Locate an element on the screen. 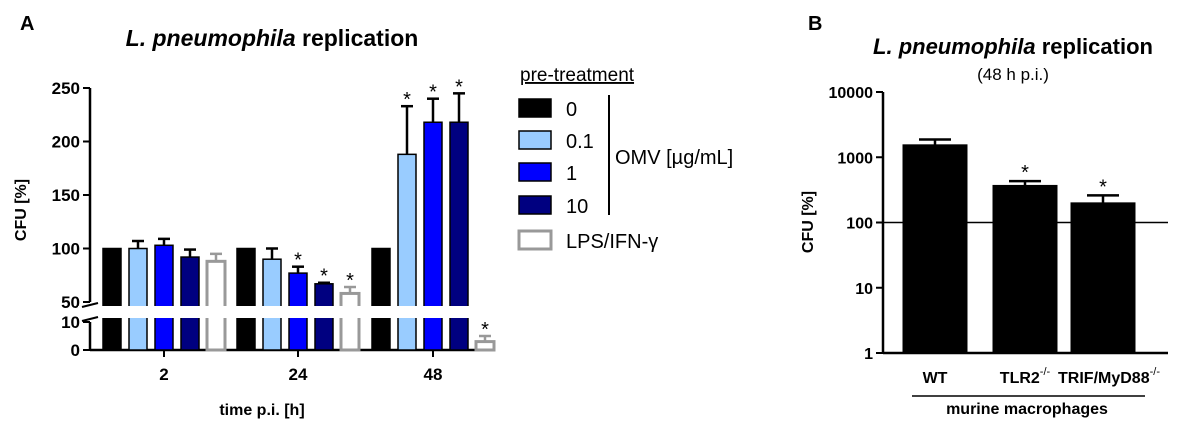  chart-b-xtick-label: TRIF/MyD88-/- is located at coordinates (1109, 376).